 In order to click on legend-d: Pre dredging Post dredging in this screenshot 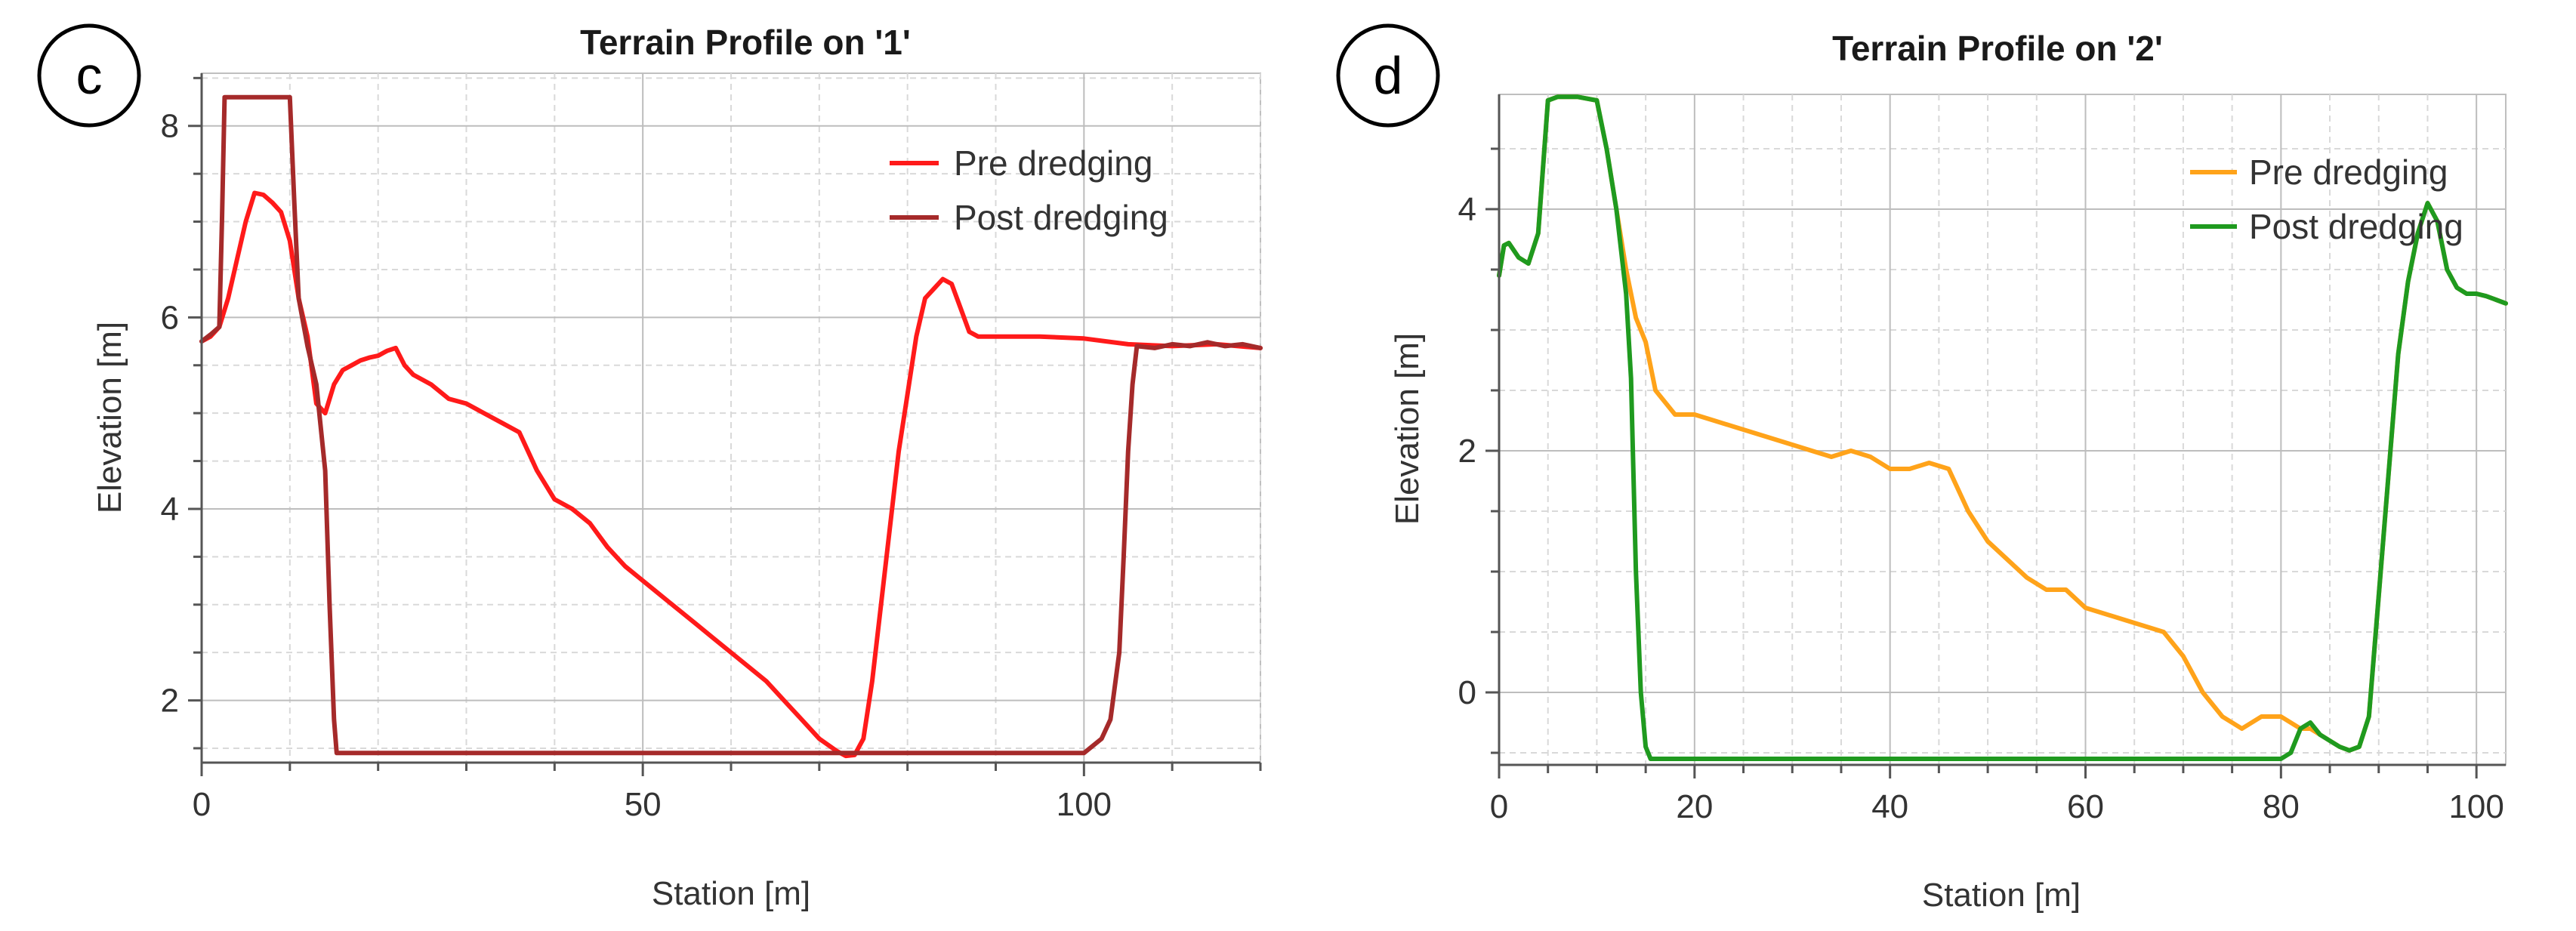, I will do `click(2326, 199)`.